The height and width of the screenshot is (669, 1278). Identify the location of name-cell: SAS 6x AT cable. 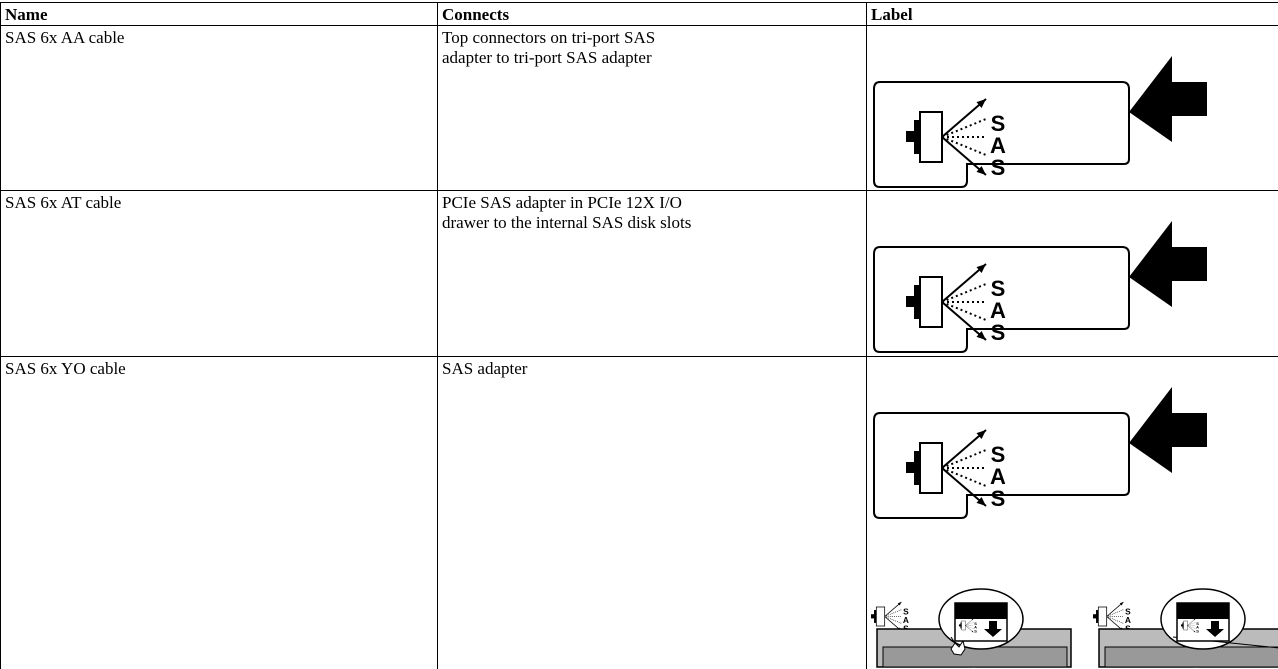
(219, 274).